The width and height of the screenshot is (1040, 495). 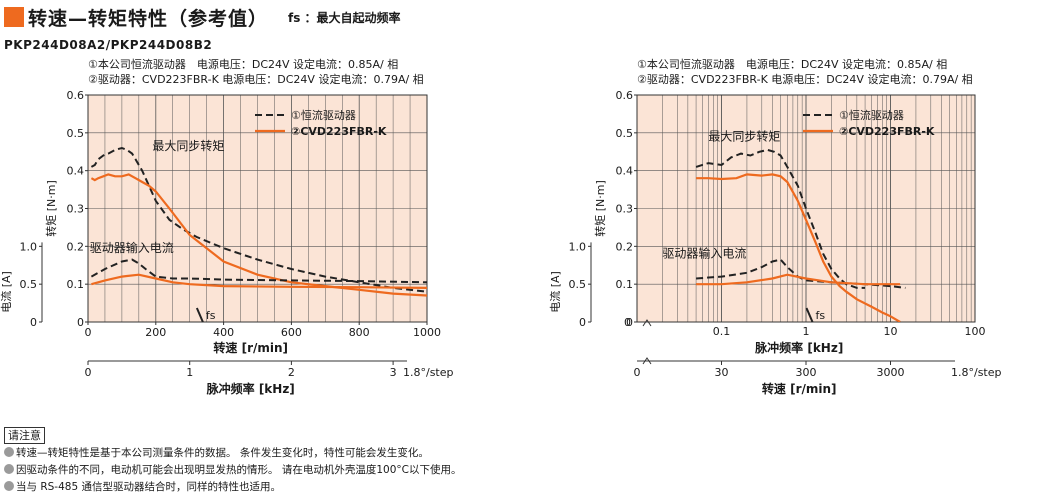 What do you see at coordinates (291, 372) in the screenshot?
I see `x2-tick-label: 2` at bounding box center [291, 372].